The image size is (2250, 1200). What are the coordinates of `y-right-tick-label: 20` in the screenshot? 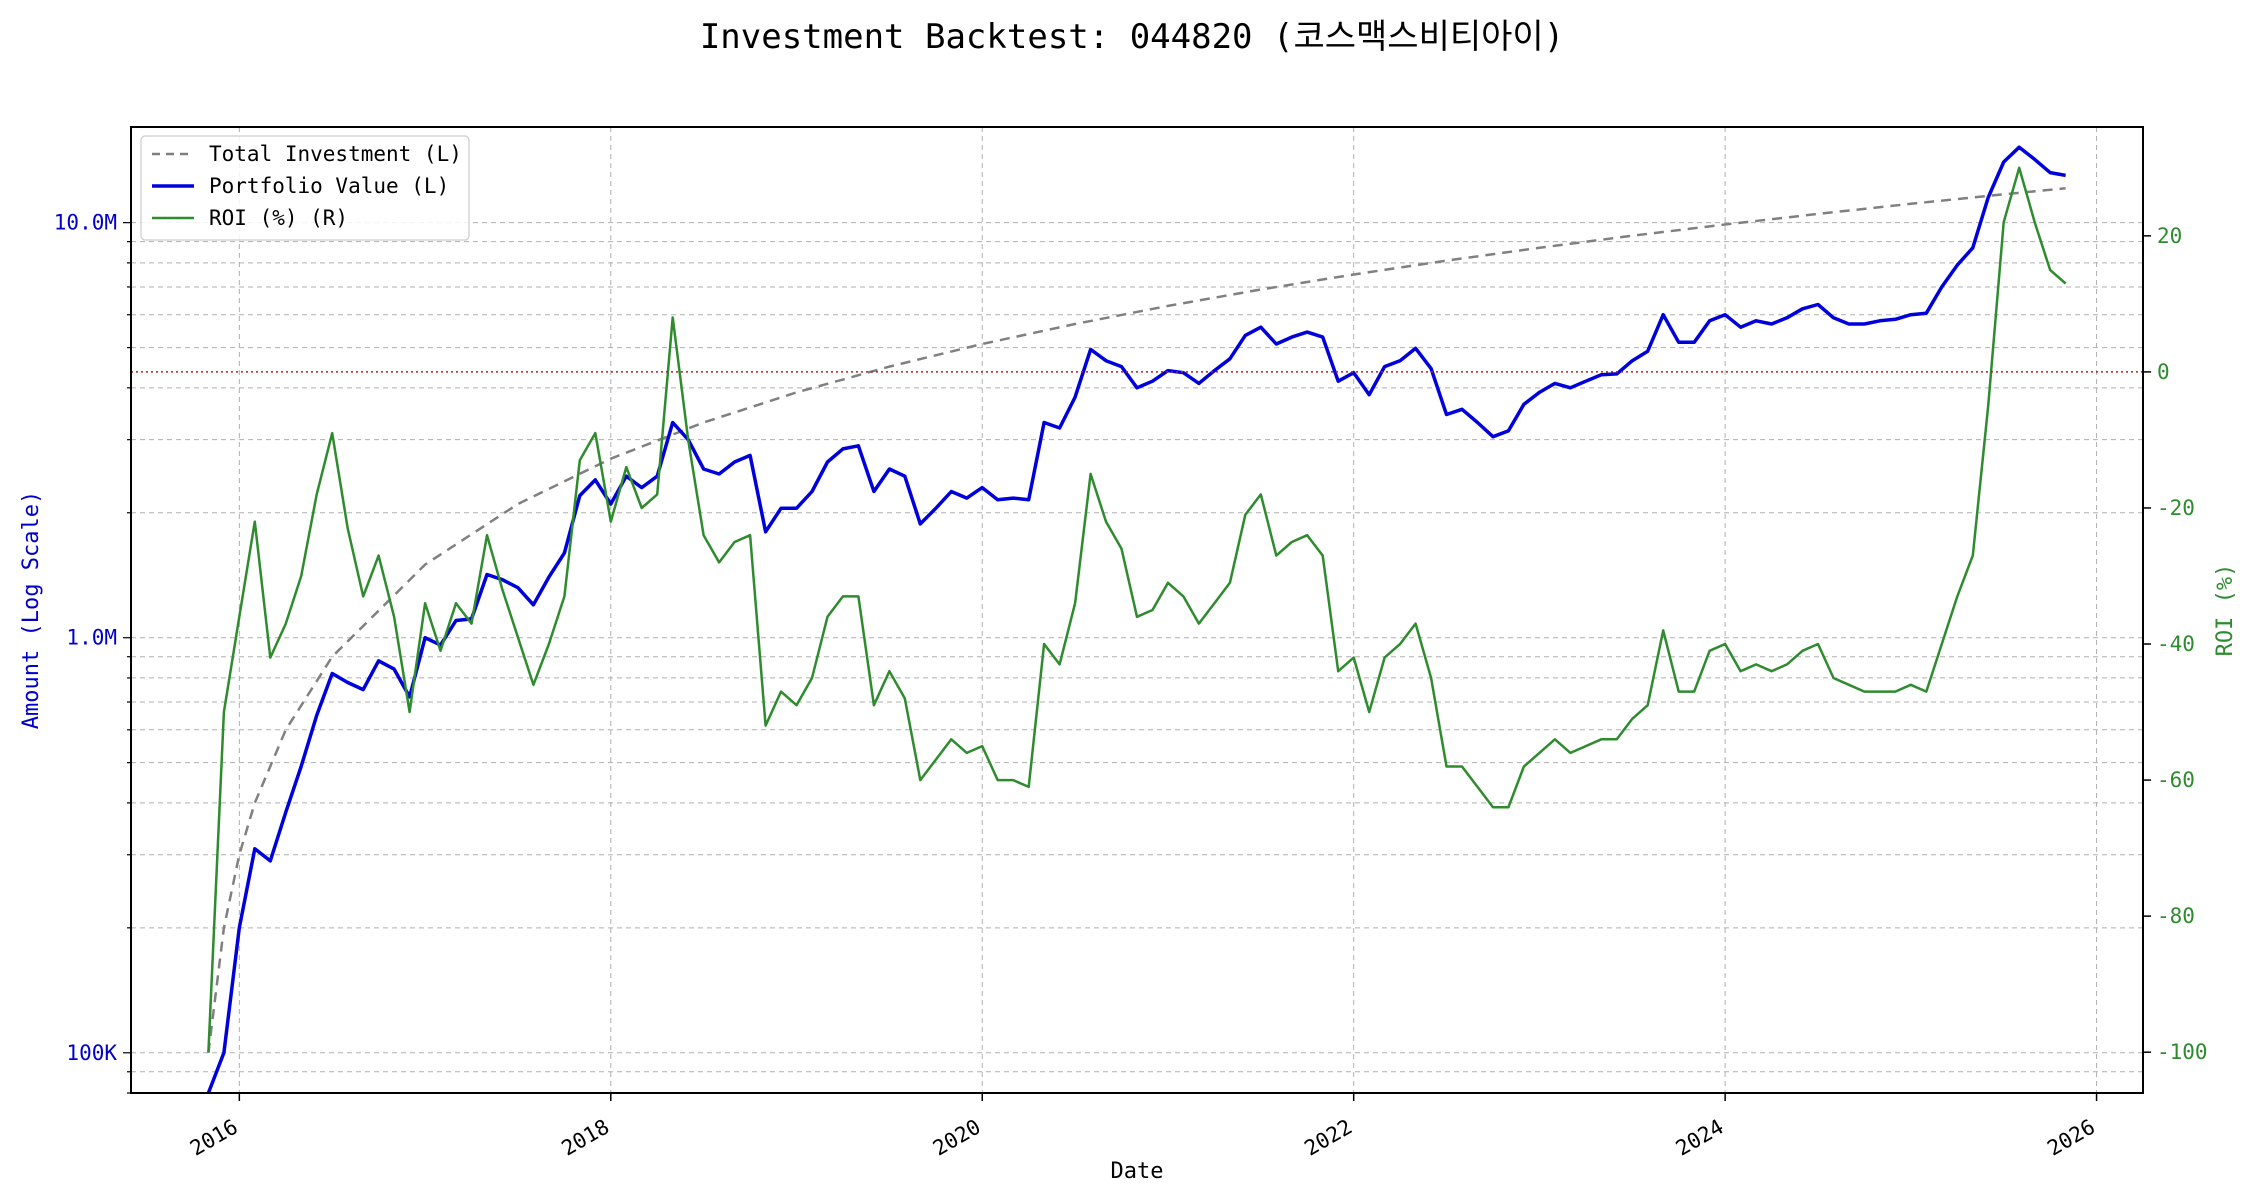 It's located at (2169, 236).